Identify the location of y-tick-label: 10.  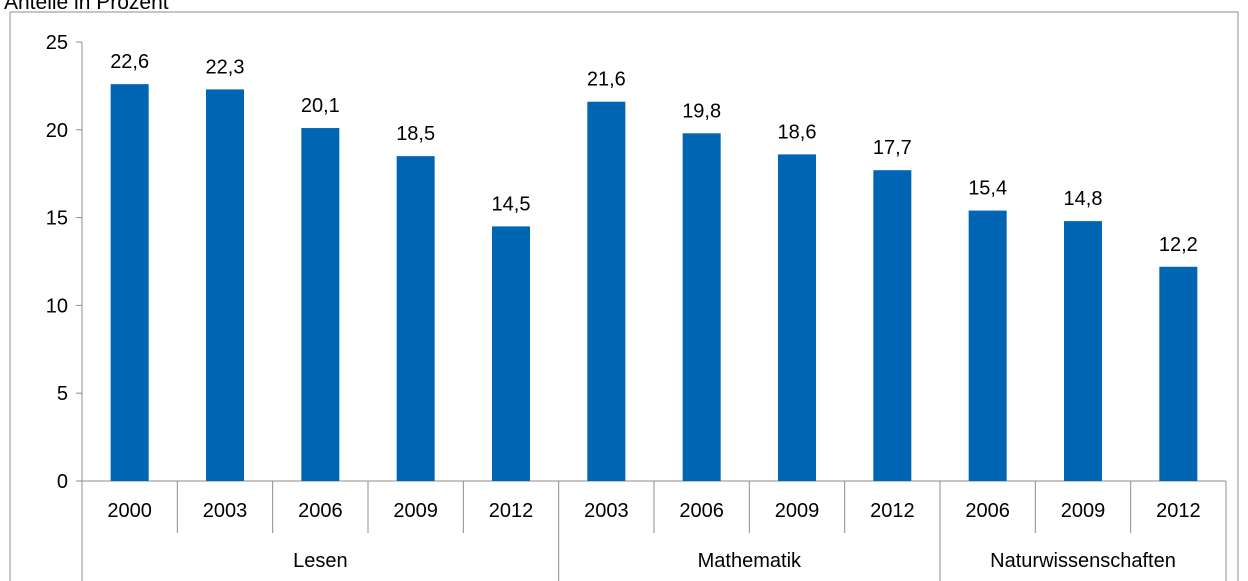
(57, 306).